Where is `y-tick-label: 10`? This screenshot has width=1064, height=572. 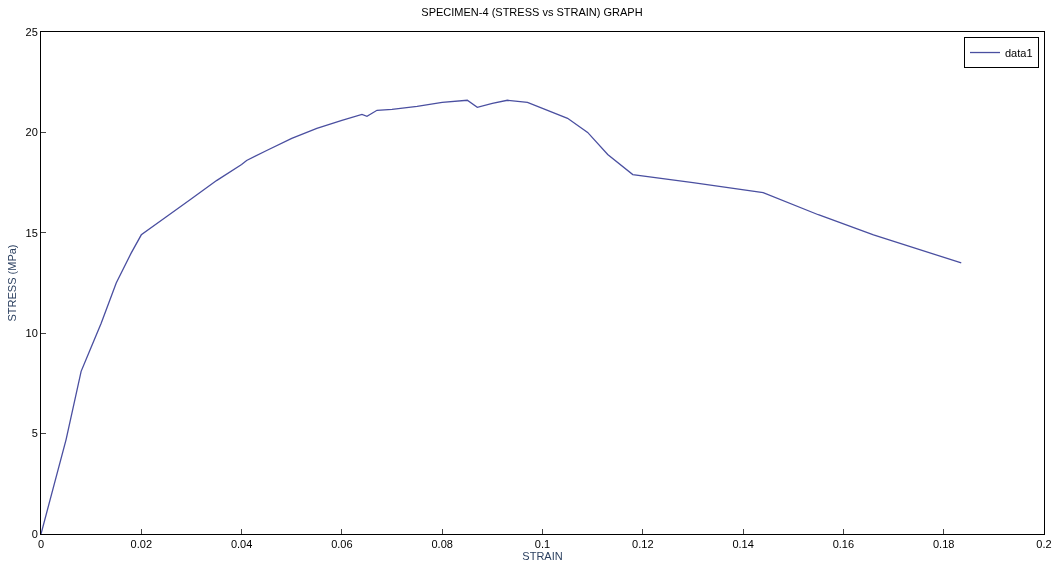 y-tick-label: 10 is located at coordinates (31, 333).